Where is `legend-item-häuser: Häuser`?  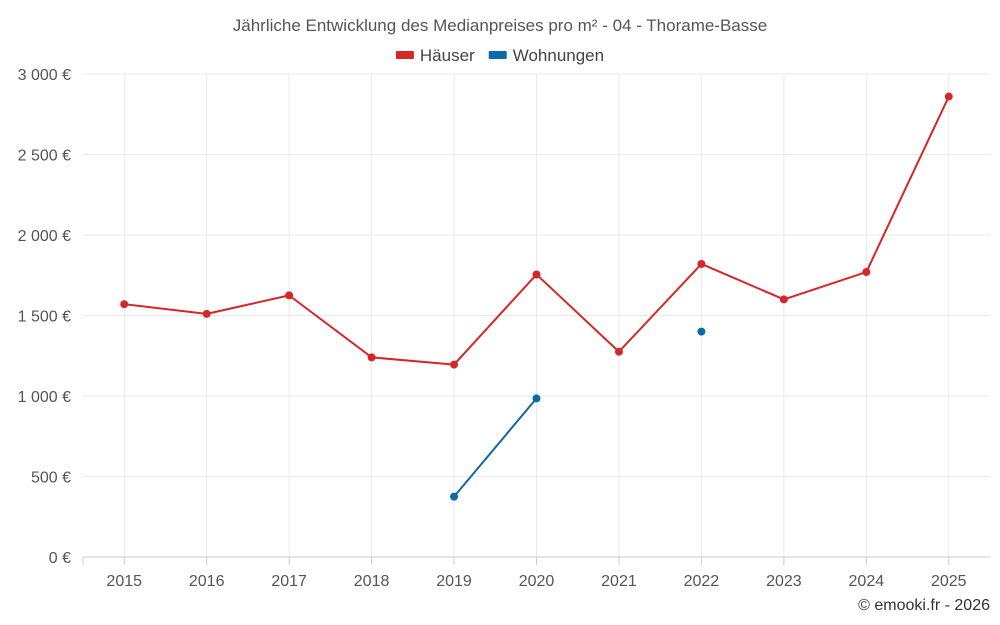
legend-item-häuser: Häuser is located at coordinates (435, 55).